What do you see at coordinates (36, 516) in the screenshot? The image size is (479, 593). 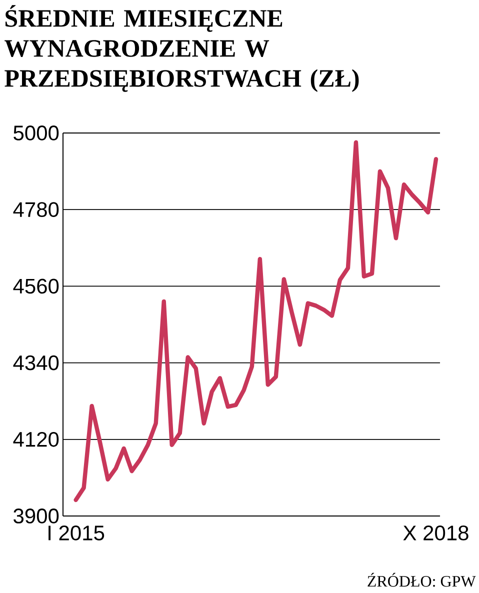 I see `y-tick-label: 3900` at bounding box center [36, 516].